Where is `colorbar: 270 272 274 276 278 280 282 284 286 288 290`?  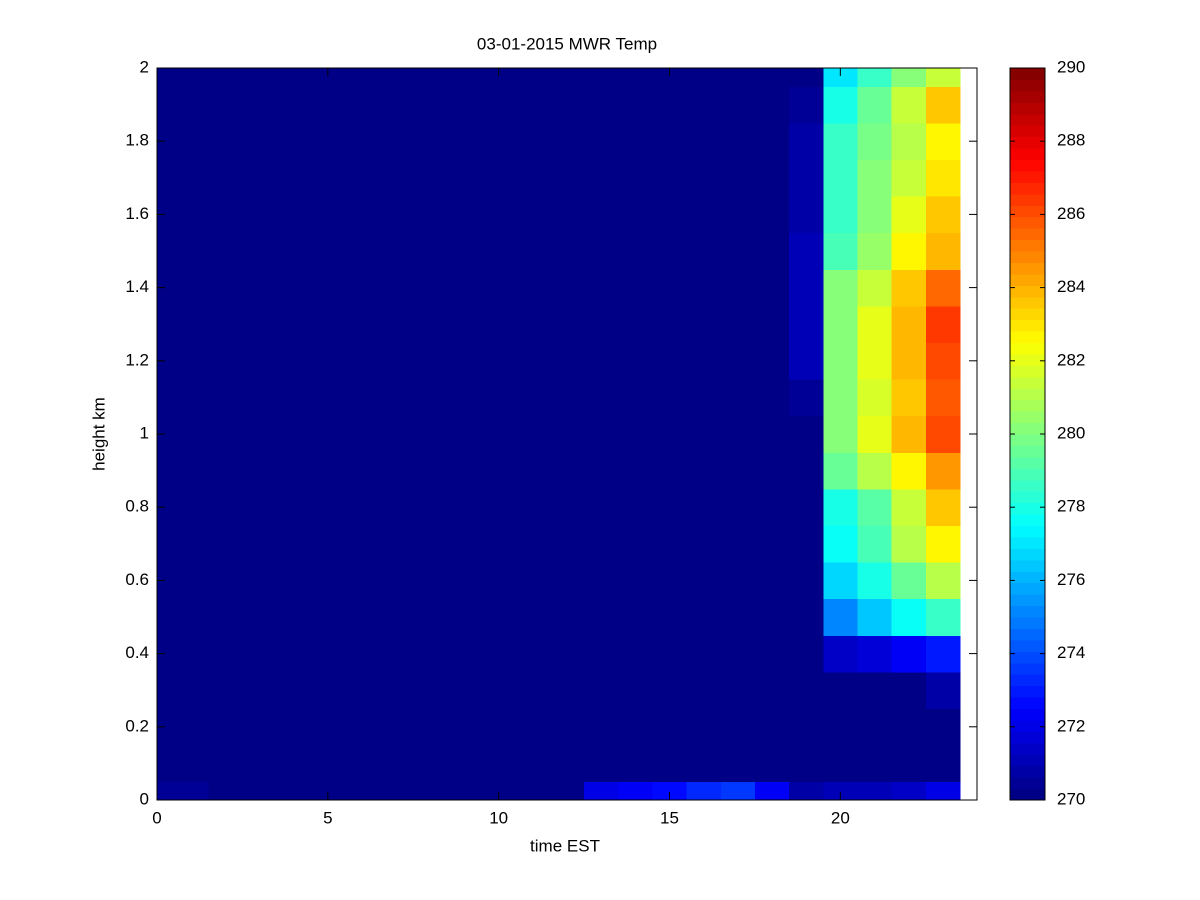 colorbar: 270 272 274 276 278 280 282 284 286 288 290 is located at coordinates (1047, 432).